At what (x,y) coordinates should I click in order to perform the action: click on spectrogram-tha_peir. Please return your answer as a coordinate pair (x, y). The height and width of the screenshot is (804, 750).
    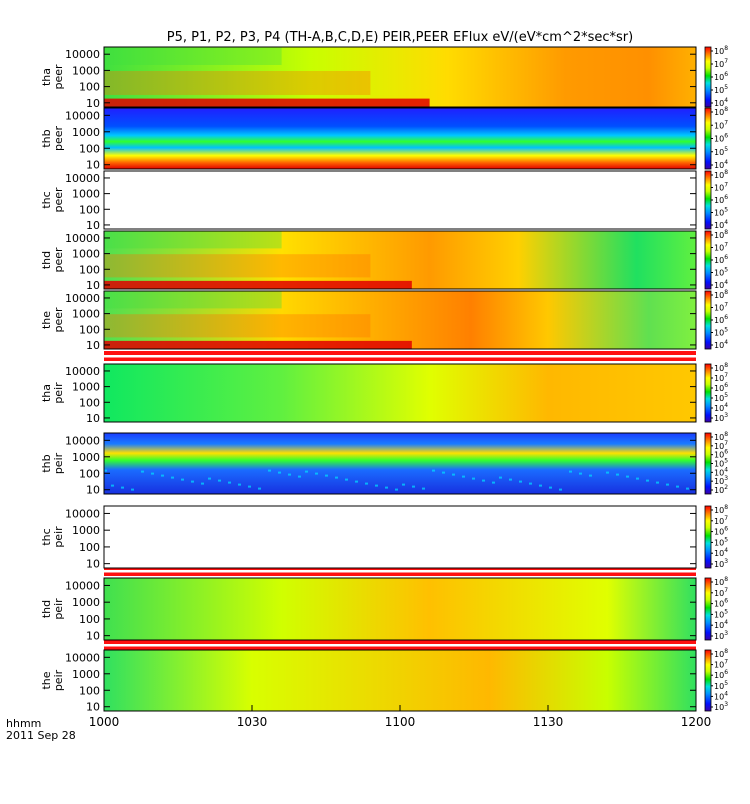
    Looking at the image, I should click on (400, 393).